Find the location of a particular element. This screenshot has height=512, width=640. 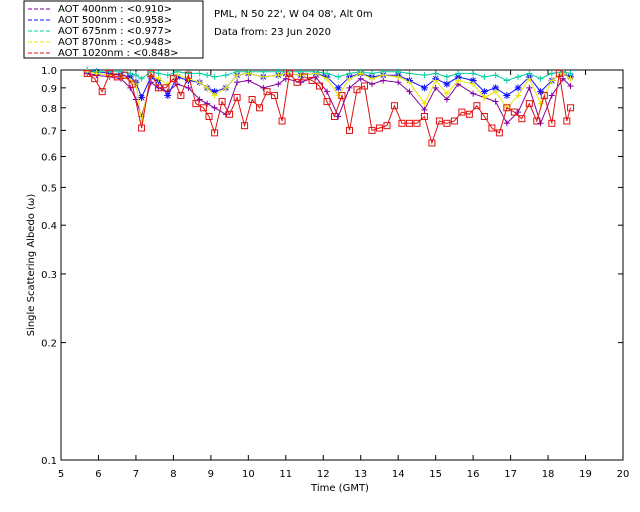

x-axis-label: Time (GMT) is located at coordinates (339, 488).